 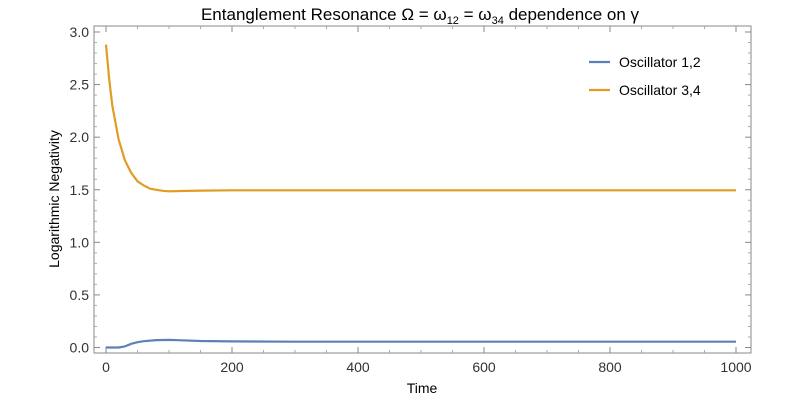 I want to click on title-sub1: 12, so click(x=453, y=21).